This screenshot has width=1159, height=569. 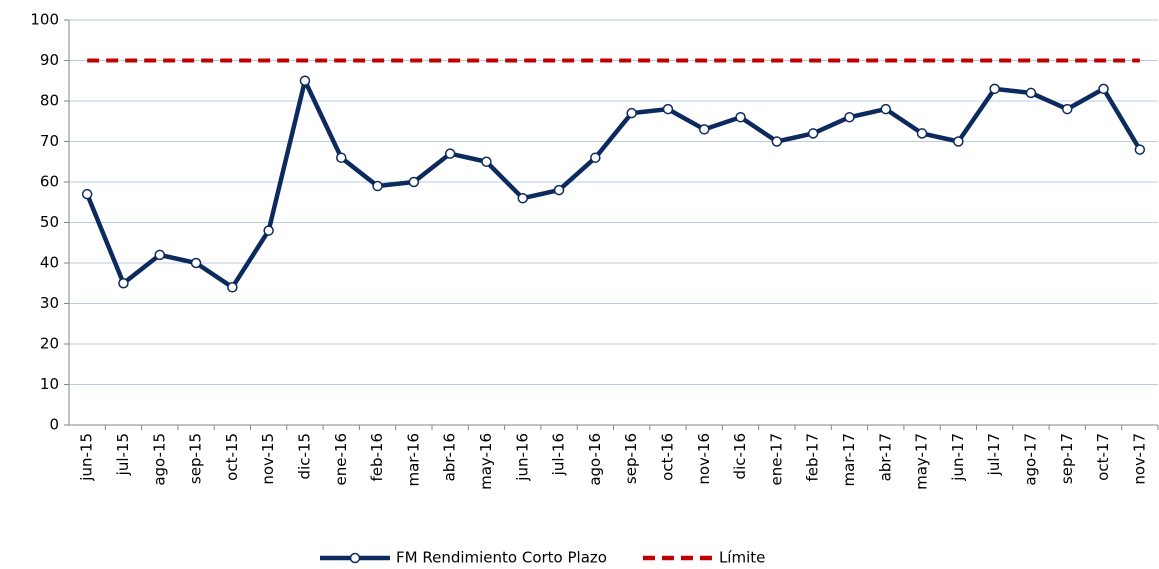 I want to click on x-tick-label: mar-17, so click(x=849, y=460).